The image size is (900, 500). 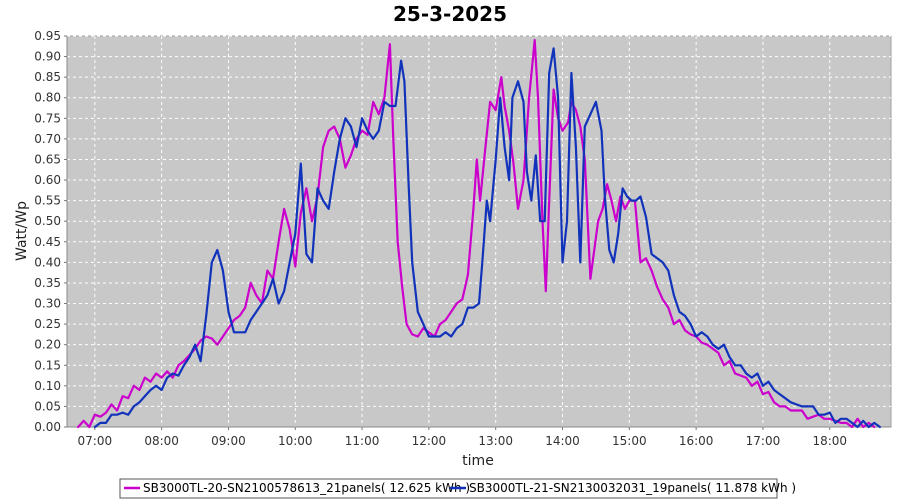 I want to click on y-tick-label: 0.65, so click(x=47, y=159).